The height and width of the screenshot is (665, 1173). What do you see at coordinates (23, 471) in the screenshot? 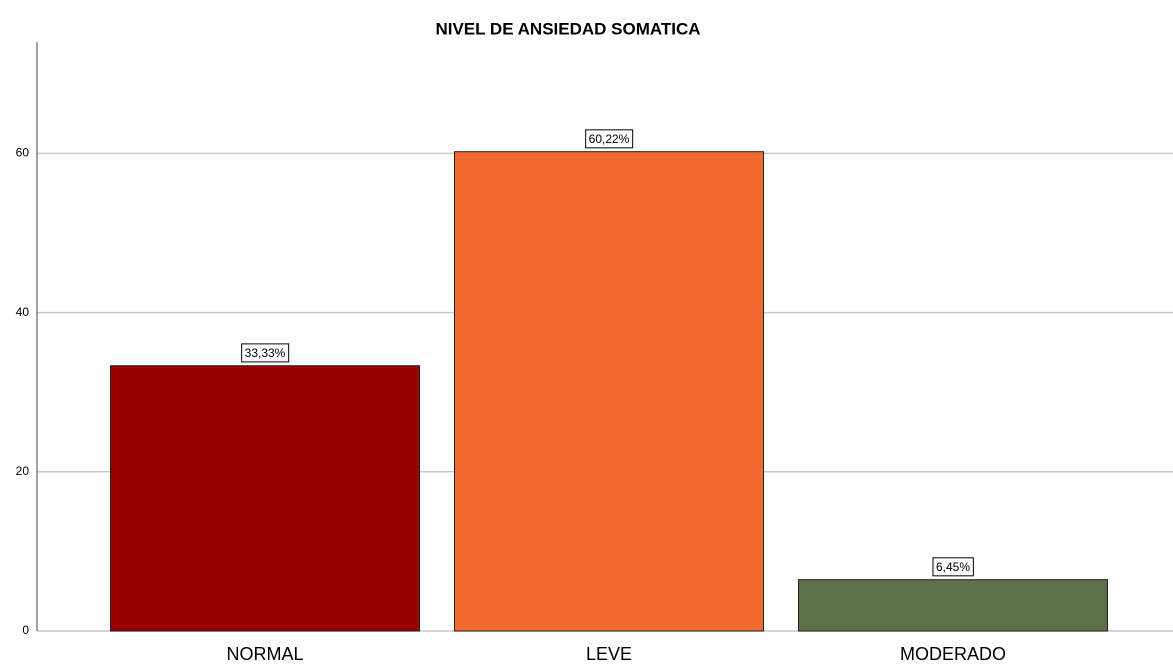
I see `y-tick-label: 20` at bounding box center [23, 471].